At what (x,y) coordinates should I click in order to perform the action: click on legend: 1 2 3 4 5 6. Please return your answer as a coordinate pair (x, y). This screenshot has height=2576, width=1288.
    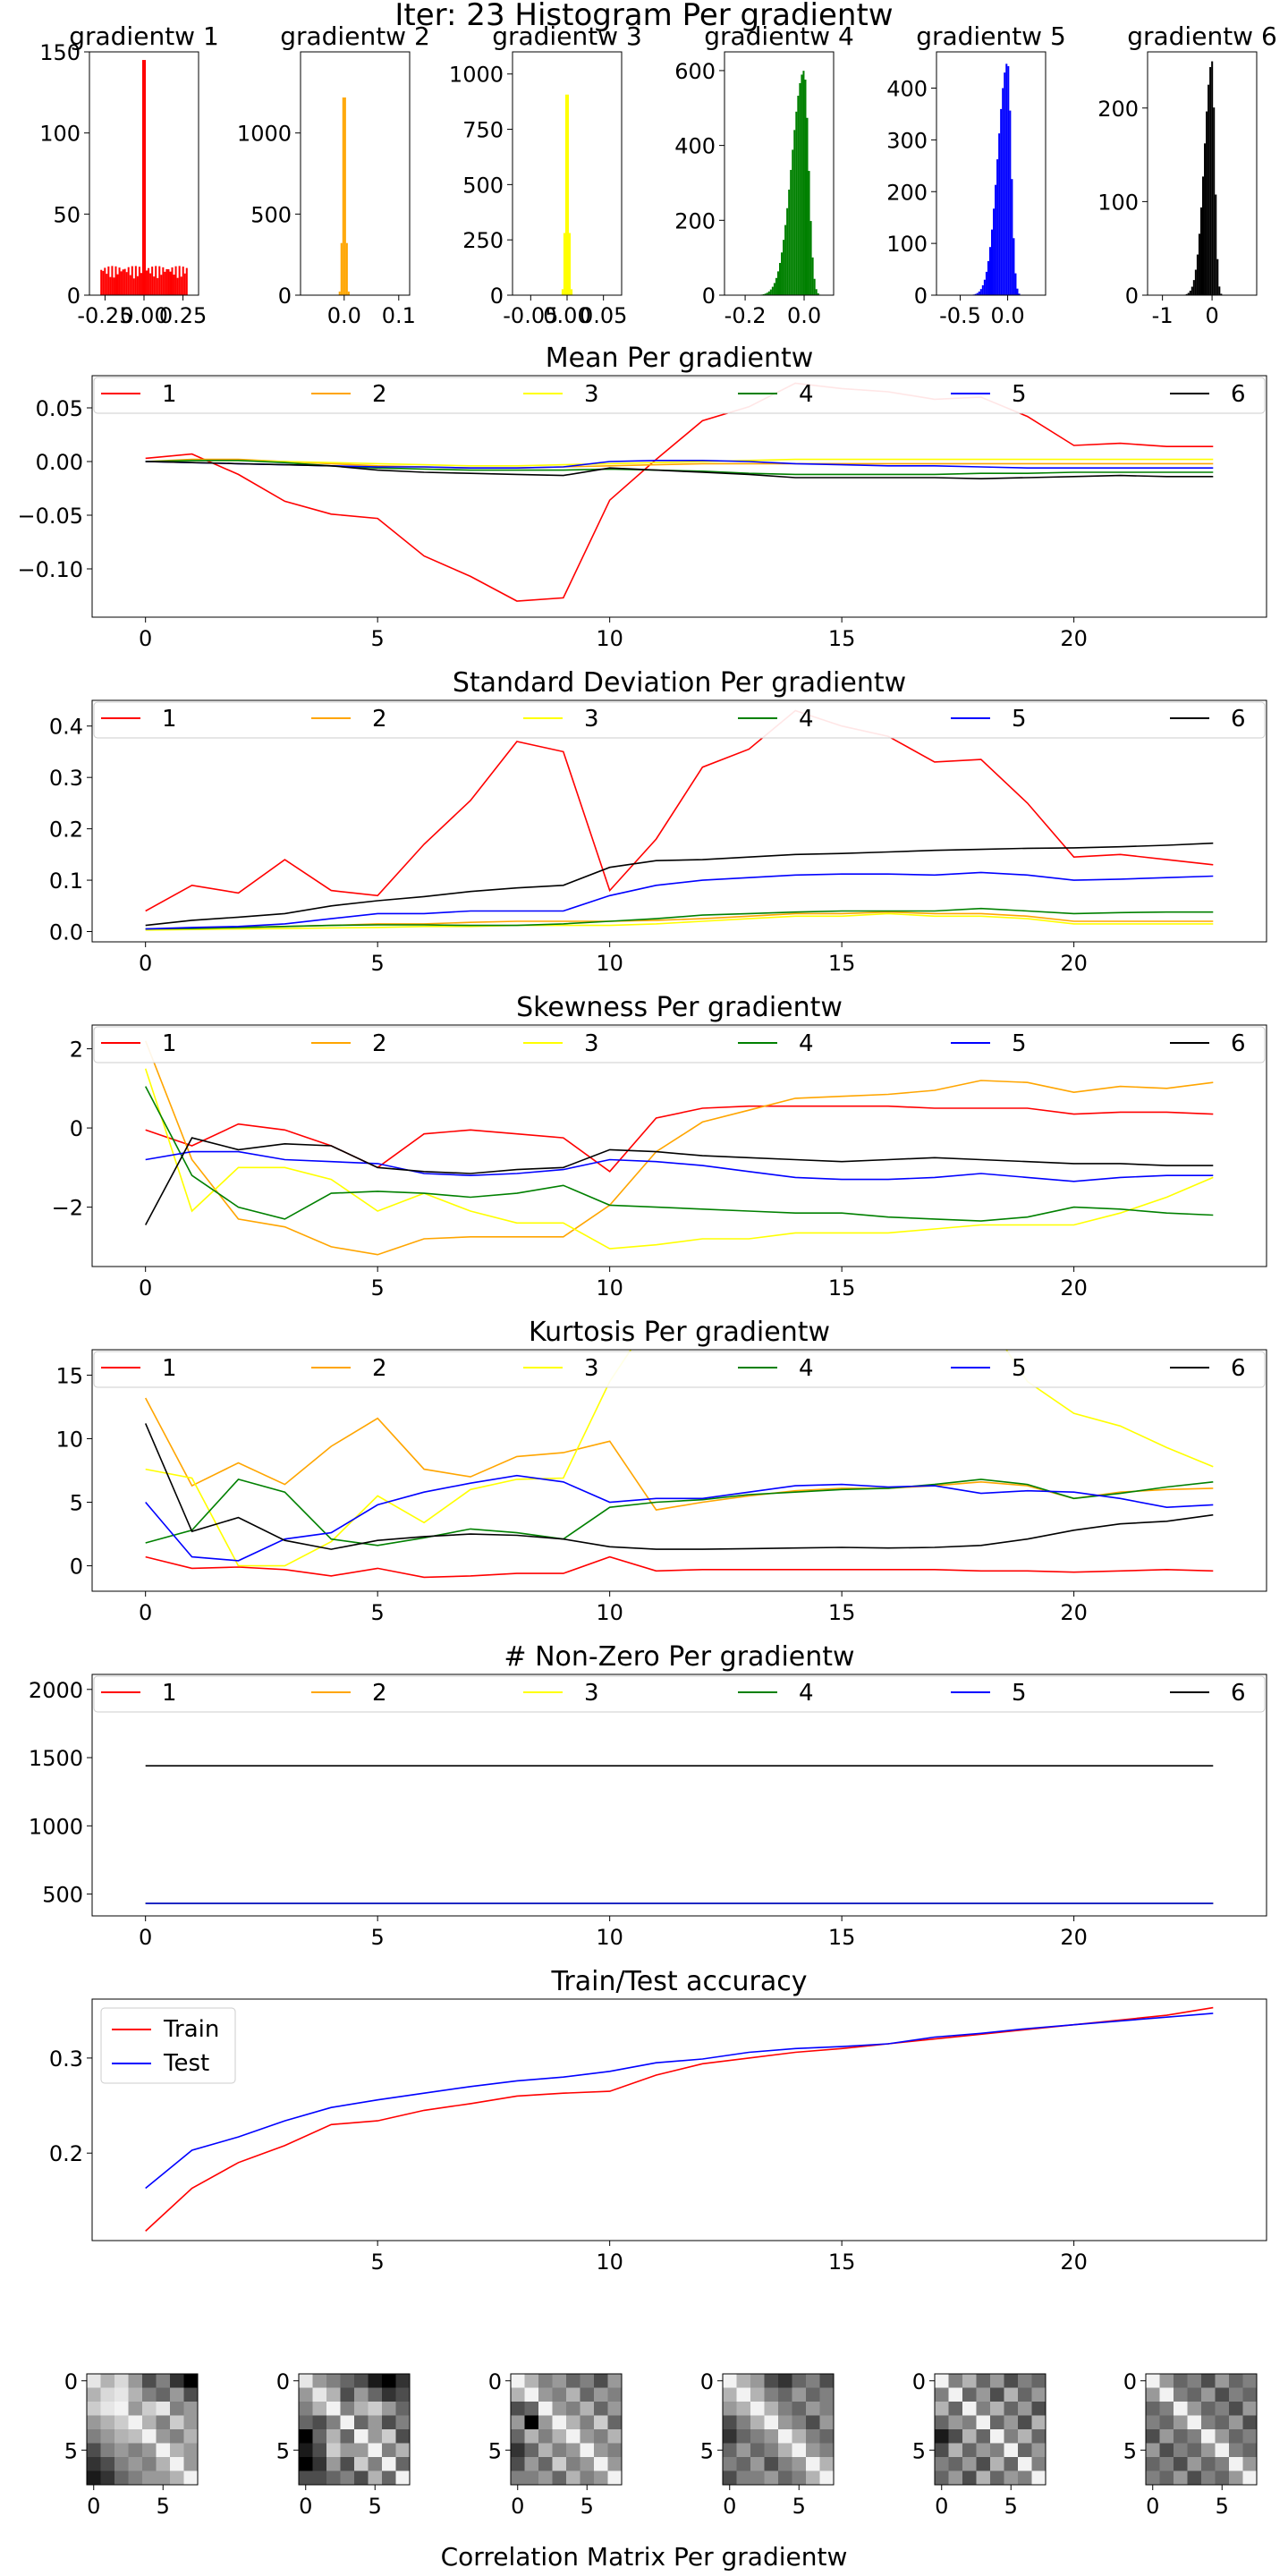
    Looking at the image, I should click on (679, 1694).